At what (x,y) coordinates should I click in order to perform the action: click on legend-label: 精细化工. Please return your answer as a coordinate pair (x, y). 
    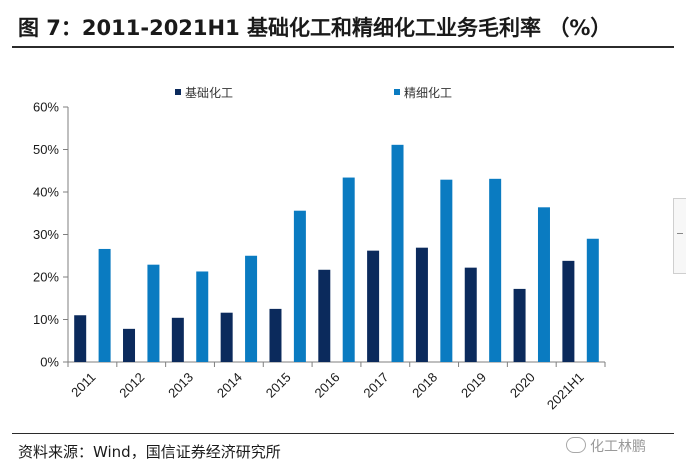
    Looking at the image, I should click on (428, 93).